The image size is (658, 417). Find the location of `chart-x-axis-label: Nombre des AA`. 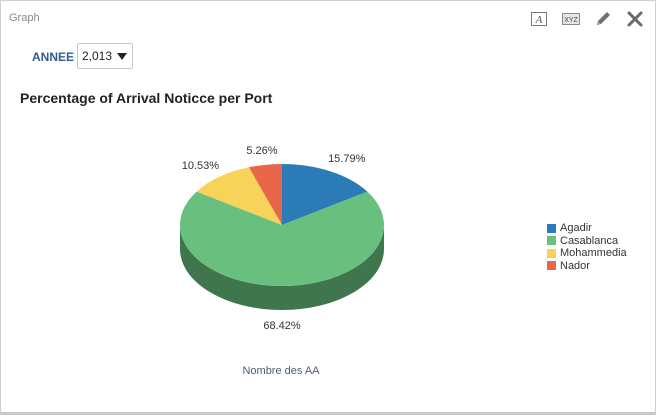

chart-x-axis-label: Nombre des AA is located at coordinates (281, 371).